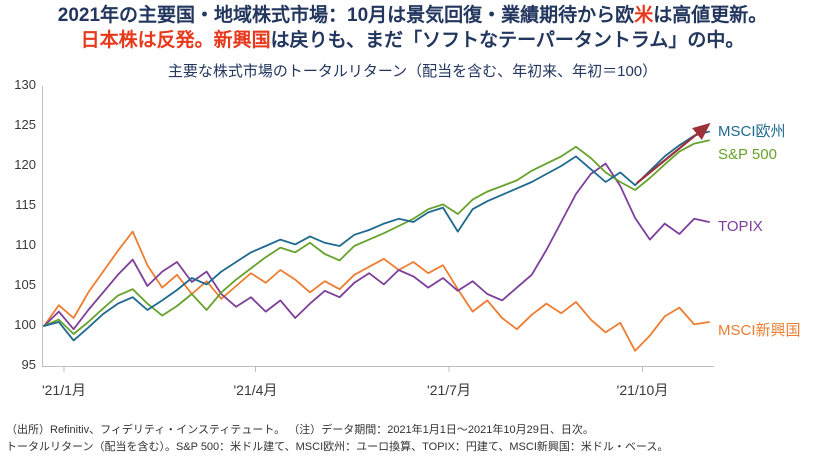  Describe the element at coordinates (412, 71) in the screenshot. I see `chart-title: 主要な株式市場のトータルリターン（配当を含む、年初来、年初＝100）` at that location.